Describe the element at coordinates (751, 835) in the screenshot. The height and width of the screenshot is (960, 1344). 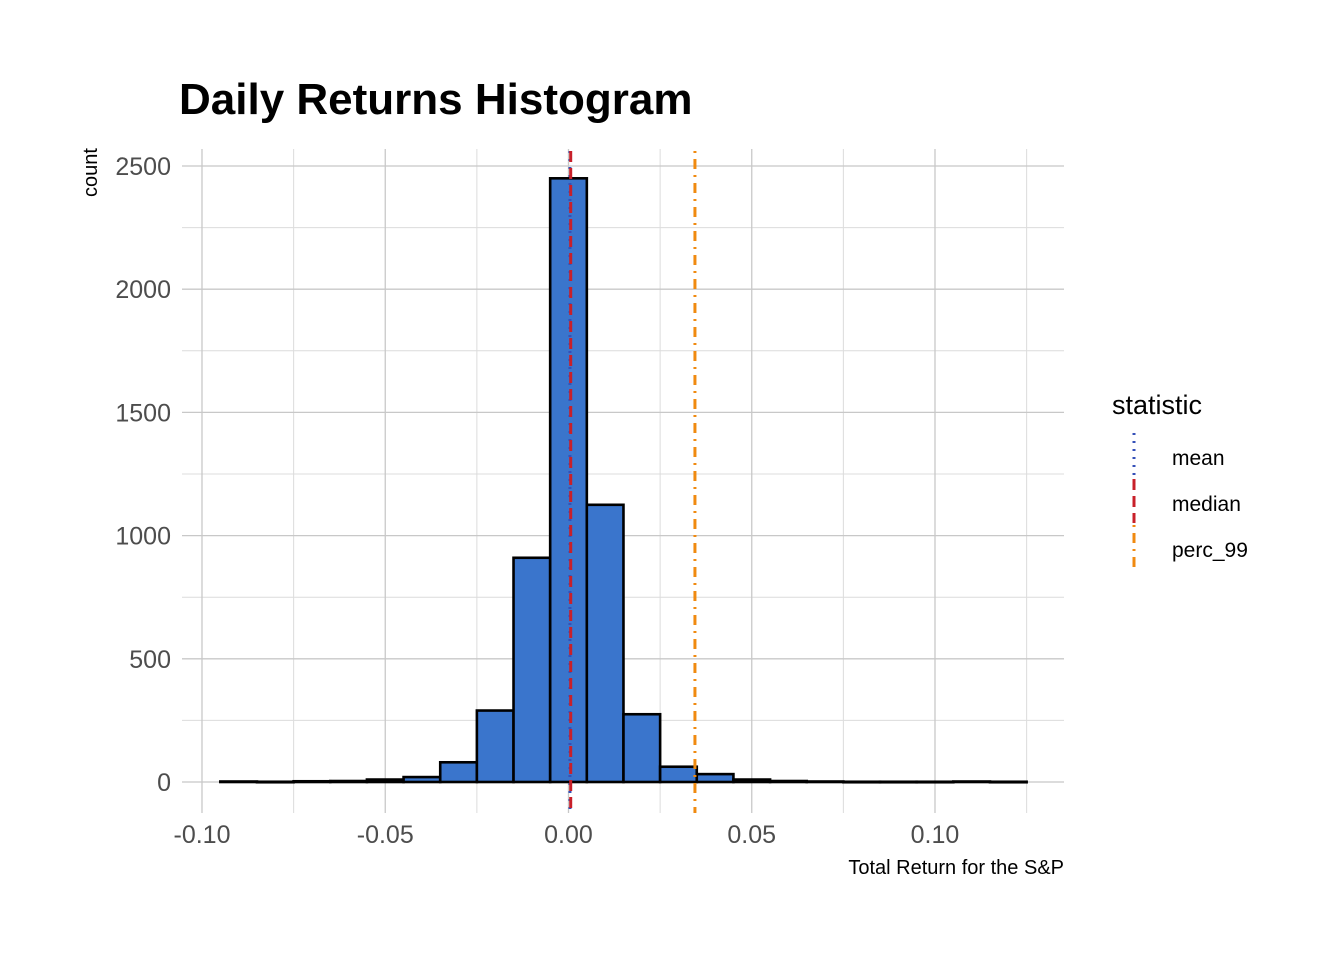
I see `x-tick-label: 0.05` at that location.